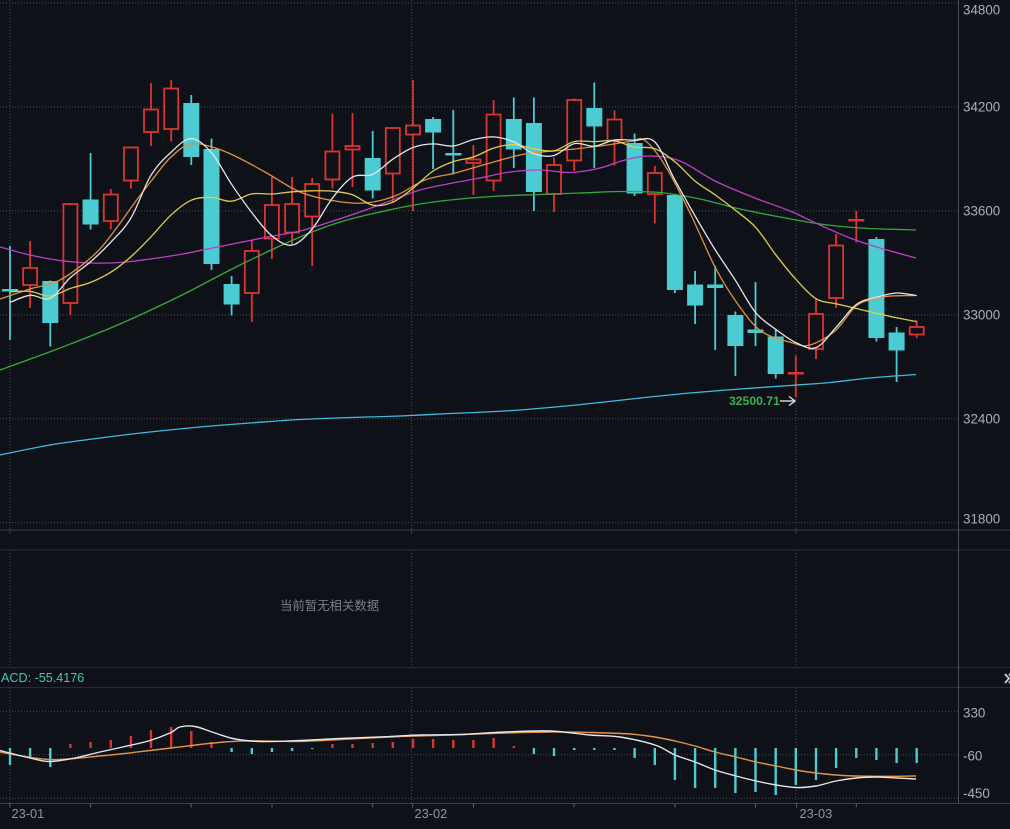 This screenshot has width=1010, height=829. I want to click on svg-text: 32400, so click(981, 419).